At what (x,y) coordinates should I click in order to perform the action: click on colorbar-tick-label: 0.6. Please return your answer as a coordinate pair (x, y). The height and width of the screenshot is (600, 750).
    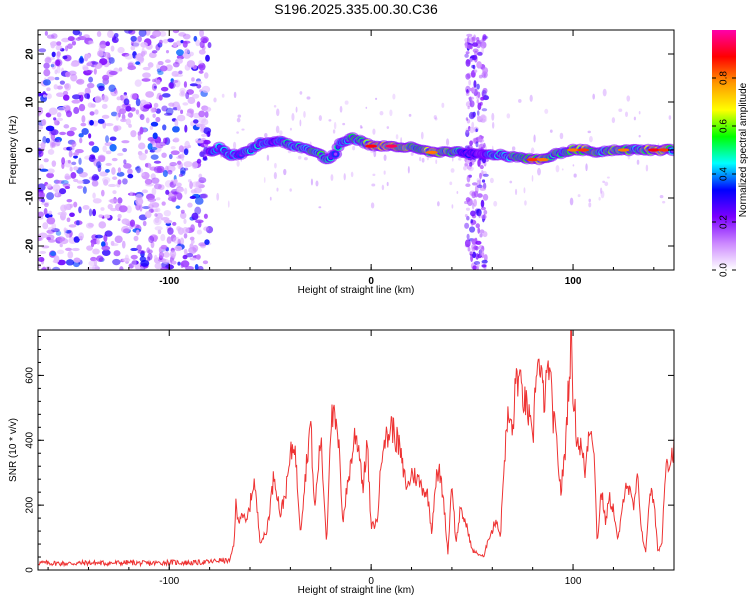
    Looking at the image, I should click on (724, 126).